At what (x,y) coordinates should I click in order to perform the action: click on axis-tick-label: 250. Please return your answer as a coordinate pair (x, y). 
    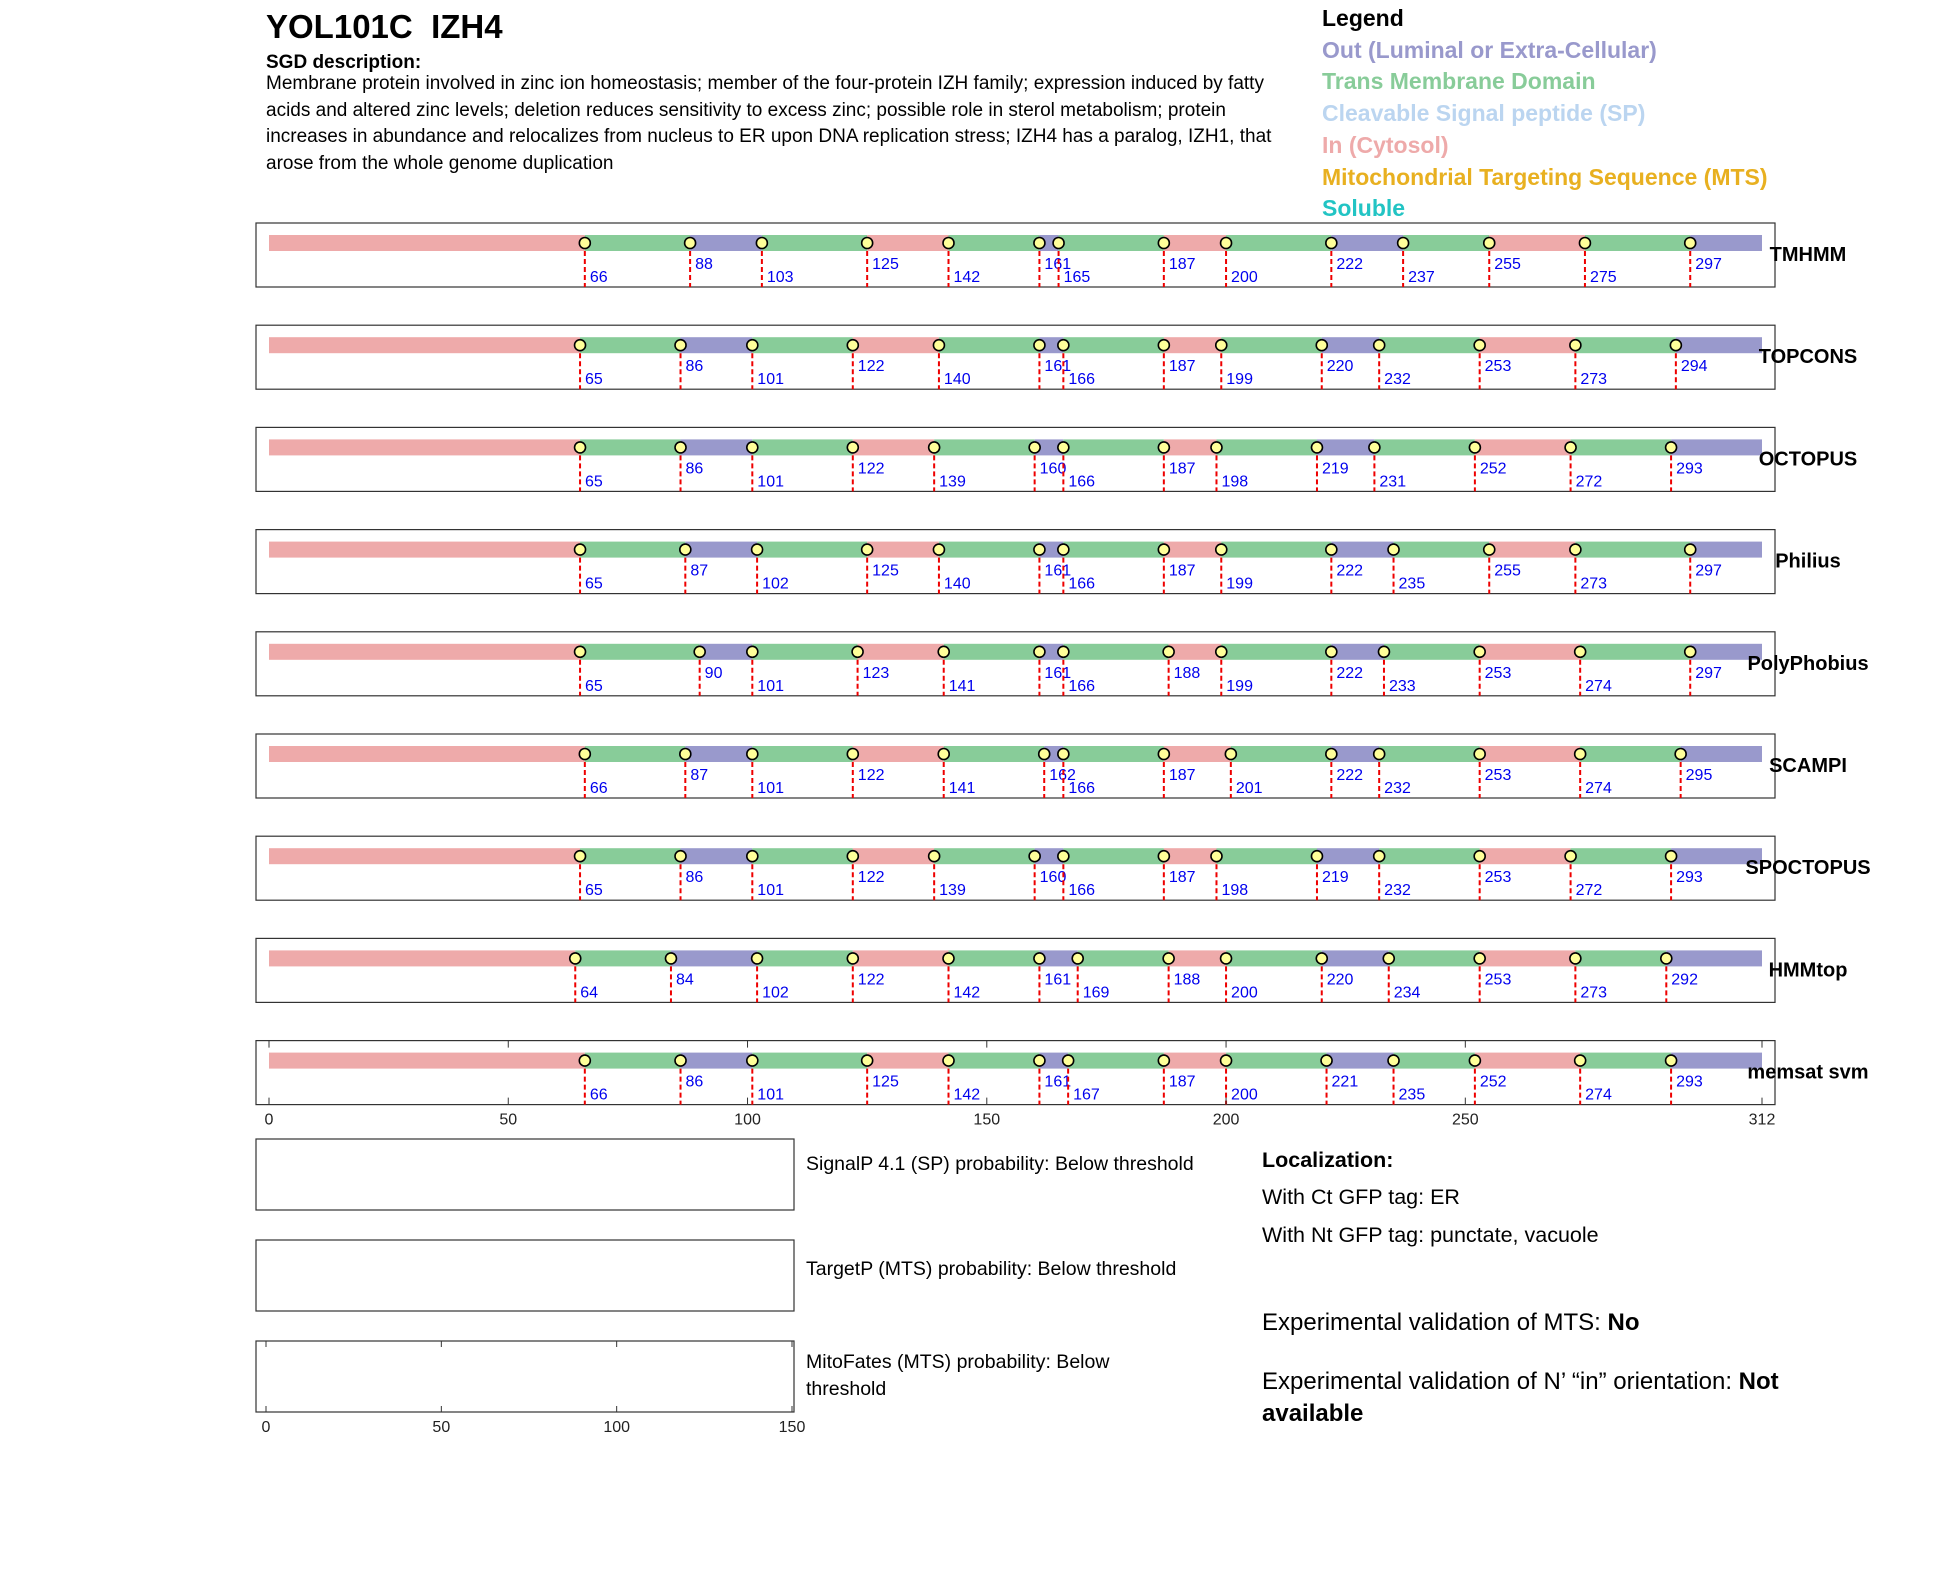
    Looking at the image, I should click on (1465, 1120).